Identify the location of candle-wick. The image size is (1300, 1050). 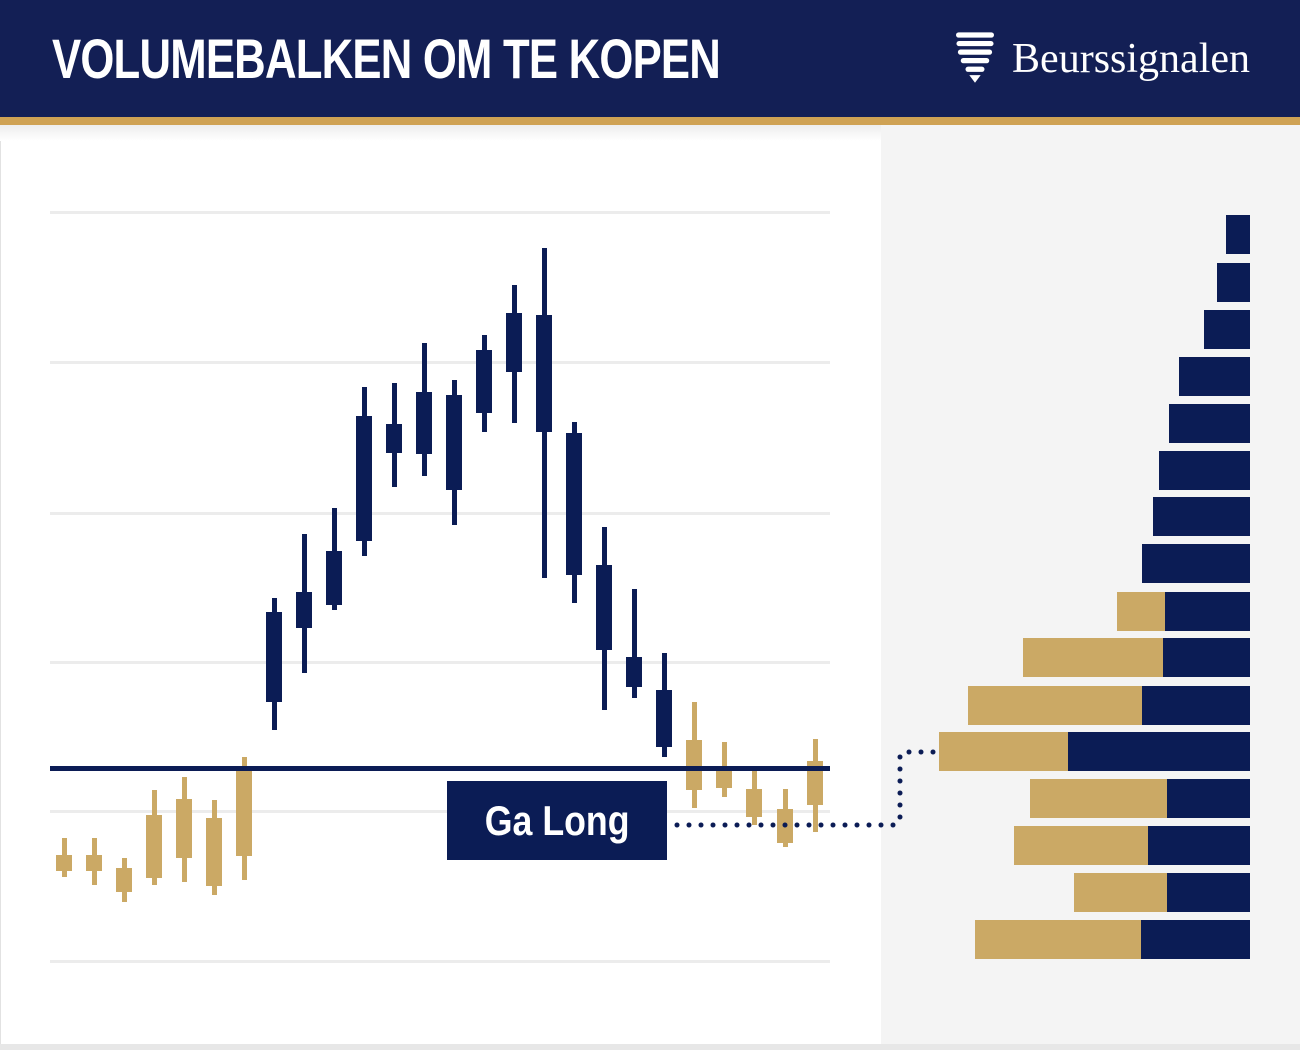
(634, 643).